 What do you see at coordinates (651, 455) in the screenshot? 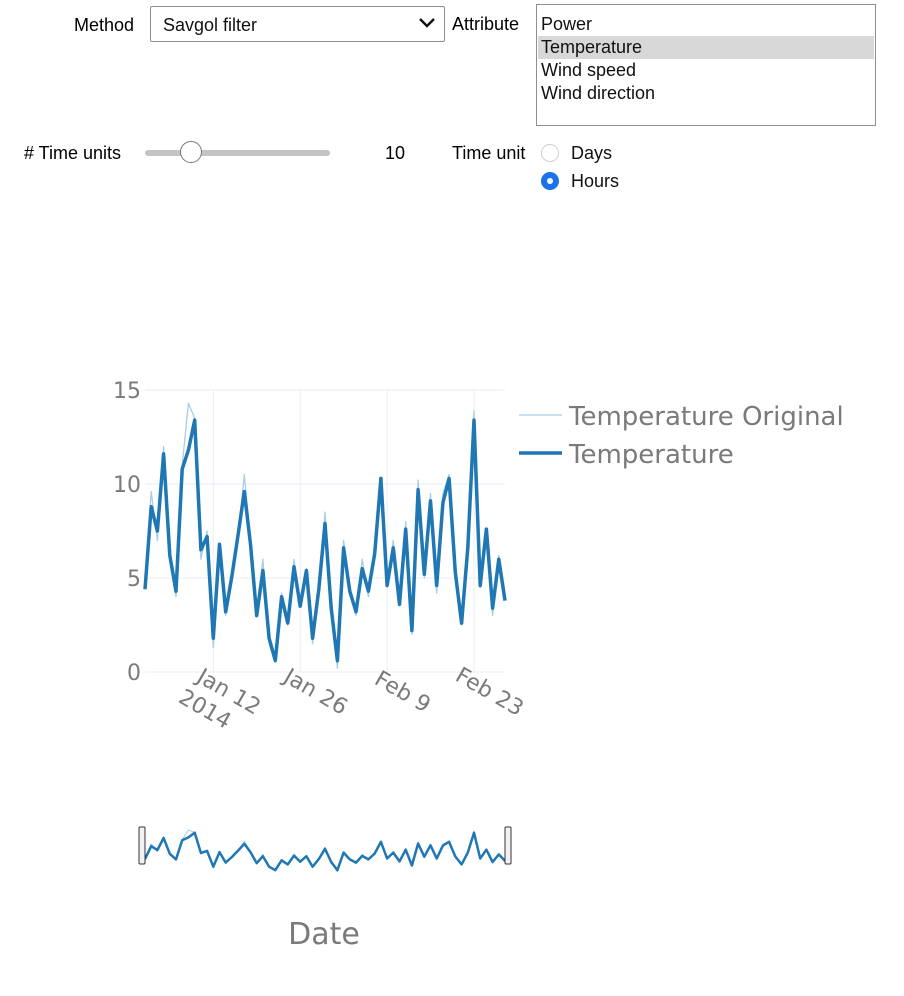
I see `legend-label: Temperature` at bounding box center [651, 455].